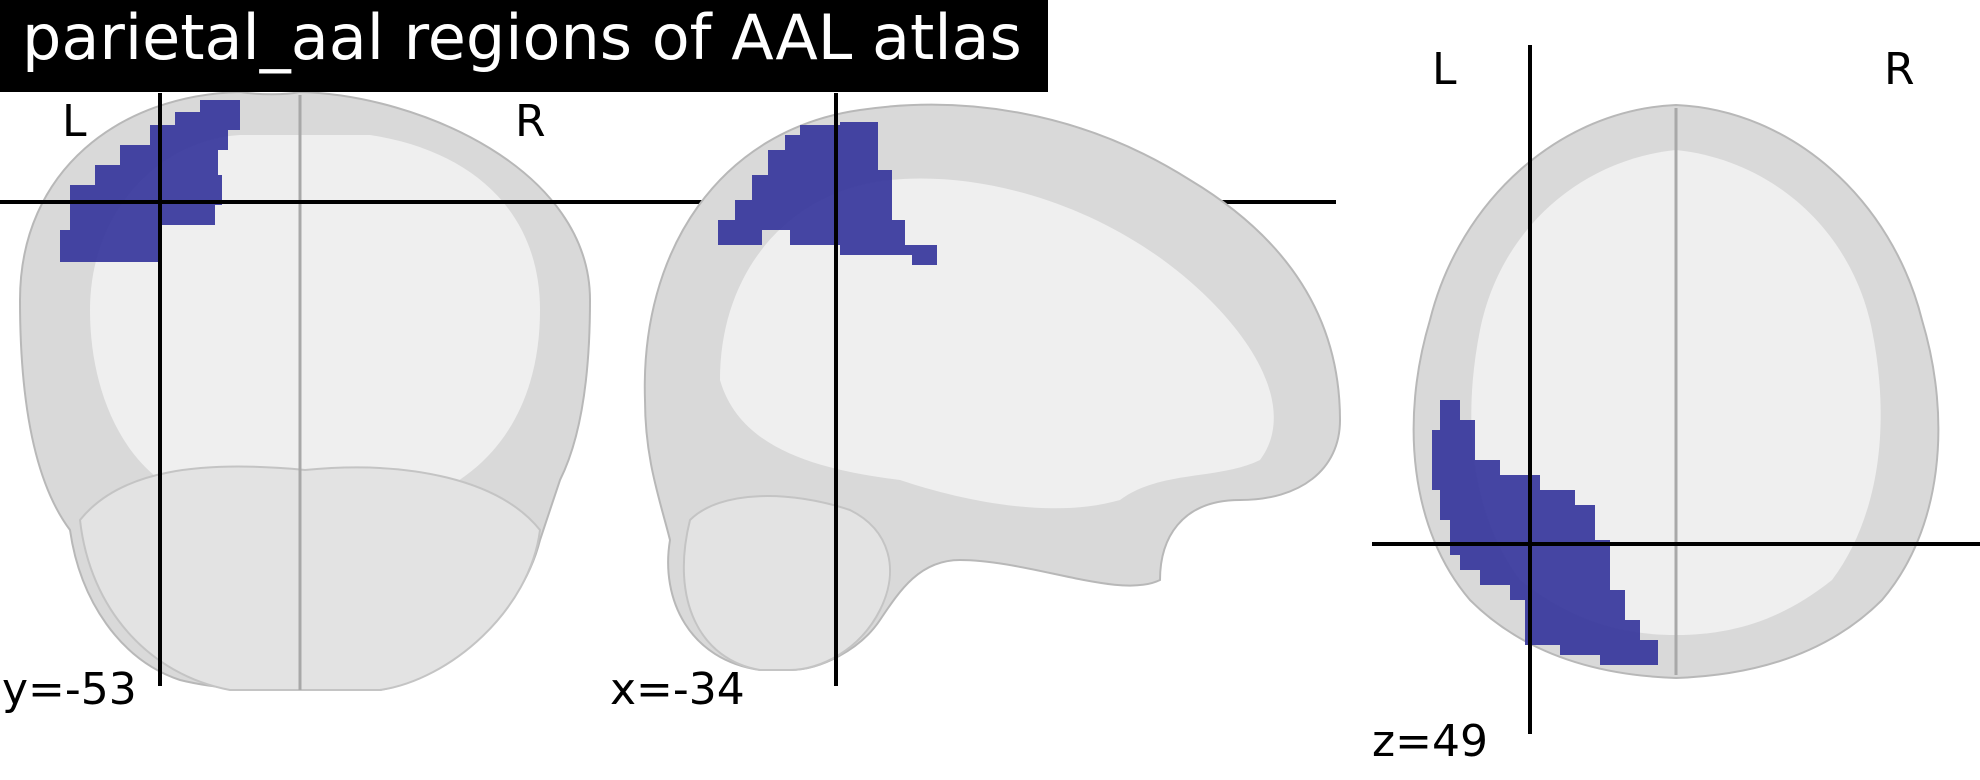 The image size is (1980, 780). What do you see at coordinates (1899, 70) in the screenshot?
I see `axial-right-label: R` at bounding box center [1899, 70].